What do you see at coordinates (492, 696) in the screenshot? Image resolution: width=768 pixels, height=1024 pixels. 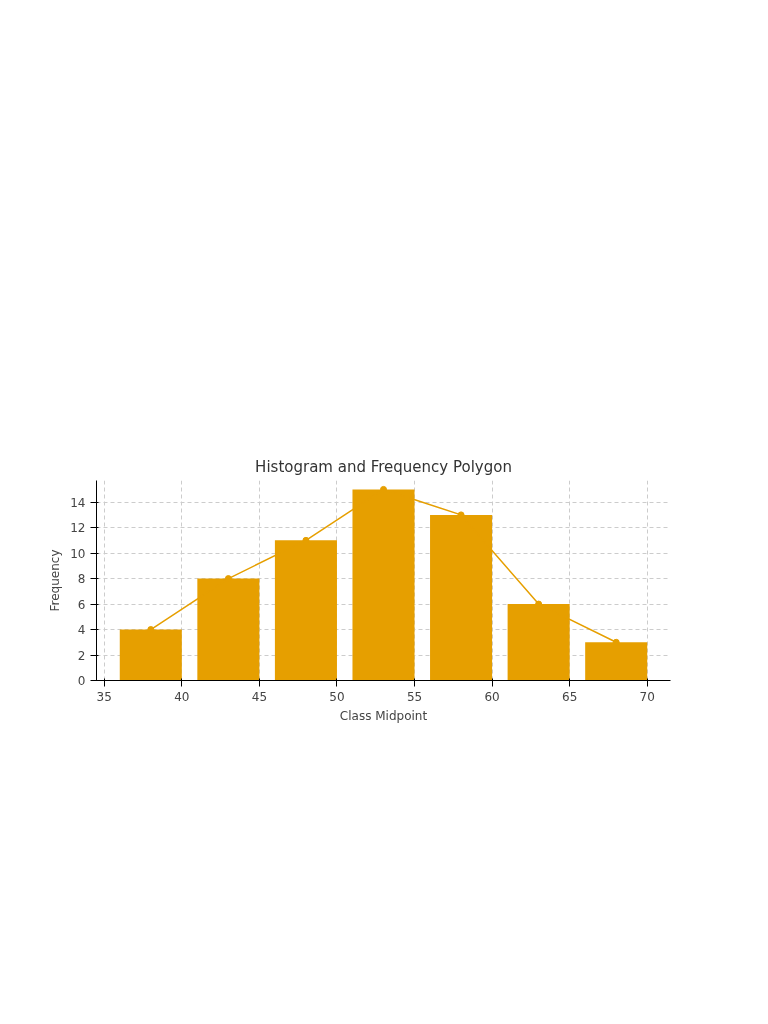 I see `x-tick-label: 60` at bounding box center [492, 696].